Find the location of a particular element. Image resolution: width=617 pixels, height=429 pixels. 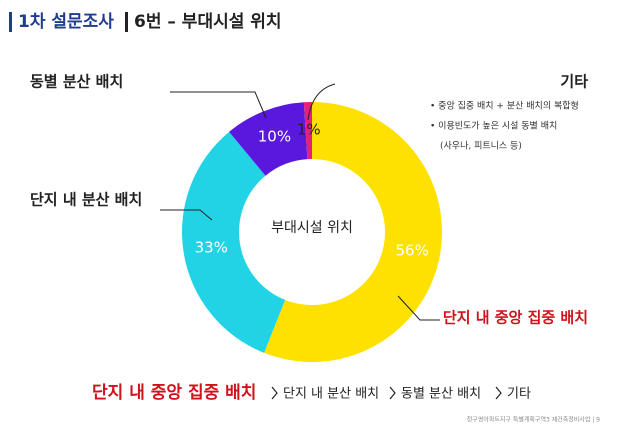

summary-item: 기타 is located at coordinates (519, 394).